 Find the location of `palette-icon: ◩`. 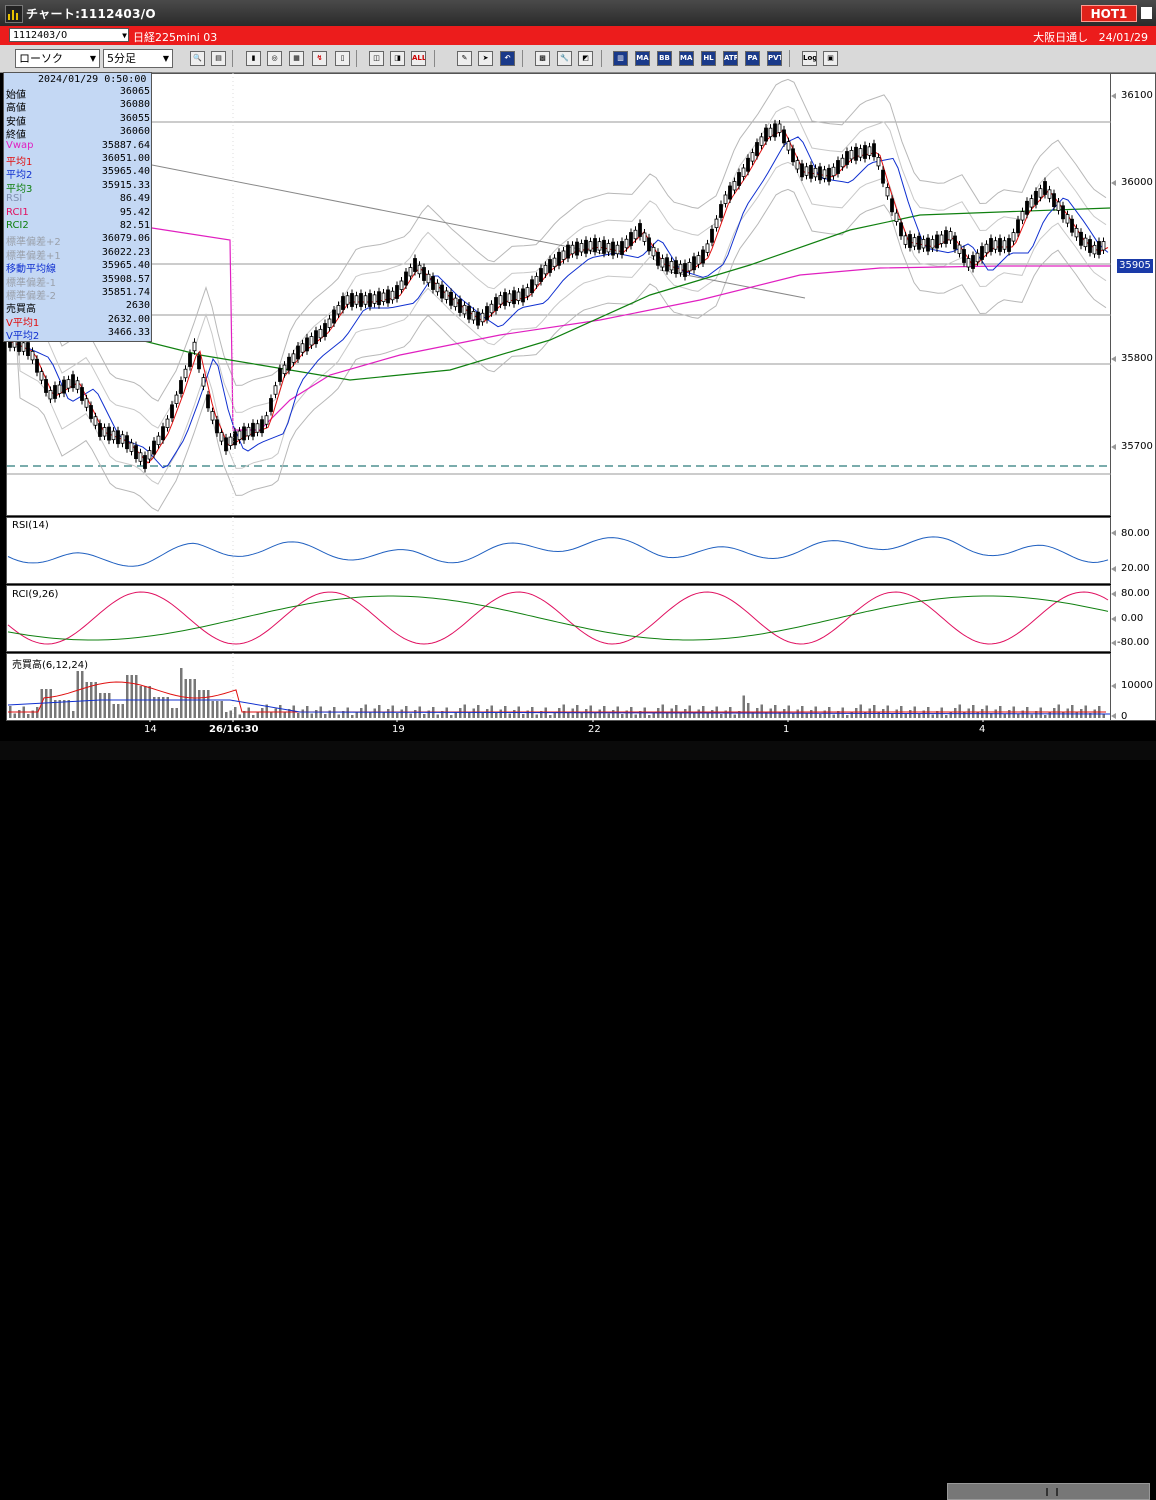

palette-icon: ◩ is located at coordinates (585, 58).